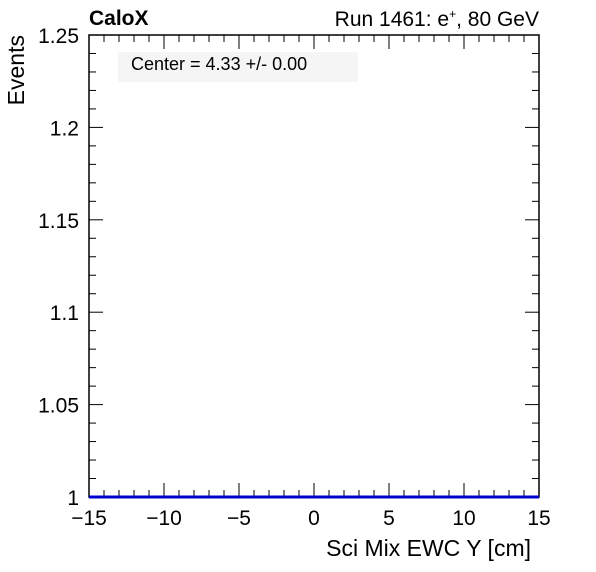 This screenshot has height=572, width=596. Describe the element at coordinates (58, 406) in the screenshot. I see `y-tick-label: 1.05` at that location.